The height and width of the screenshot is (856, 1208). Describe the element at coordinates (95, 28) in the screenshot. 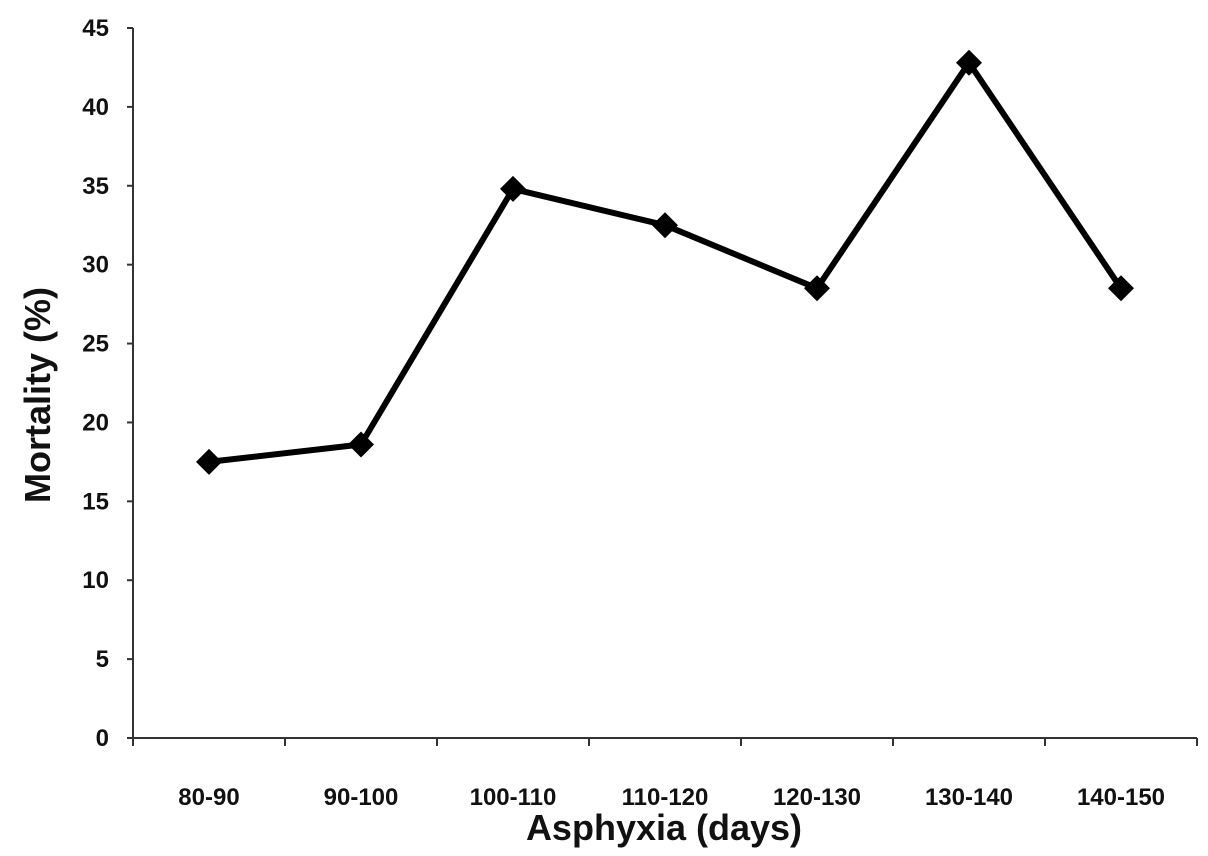

I see `y-tick-label: 45` at that location.